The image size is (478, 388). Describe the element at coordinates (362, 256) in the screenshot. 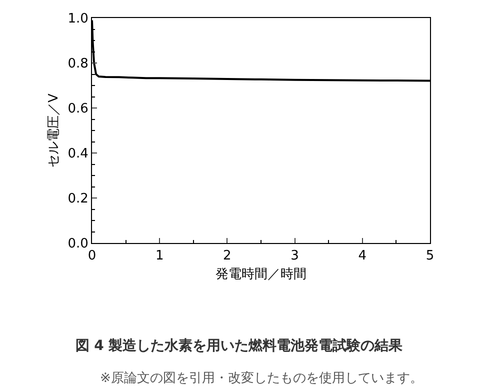

I see `x-tick-label: 4` at that location.